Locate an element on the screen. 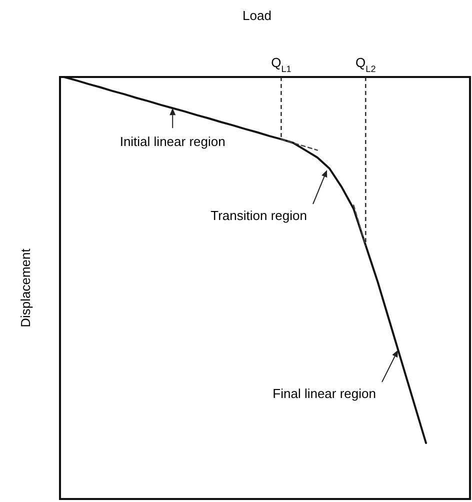  annotation: Initial linear region is located at coordinates (173, 142).